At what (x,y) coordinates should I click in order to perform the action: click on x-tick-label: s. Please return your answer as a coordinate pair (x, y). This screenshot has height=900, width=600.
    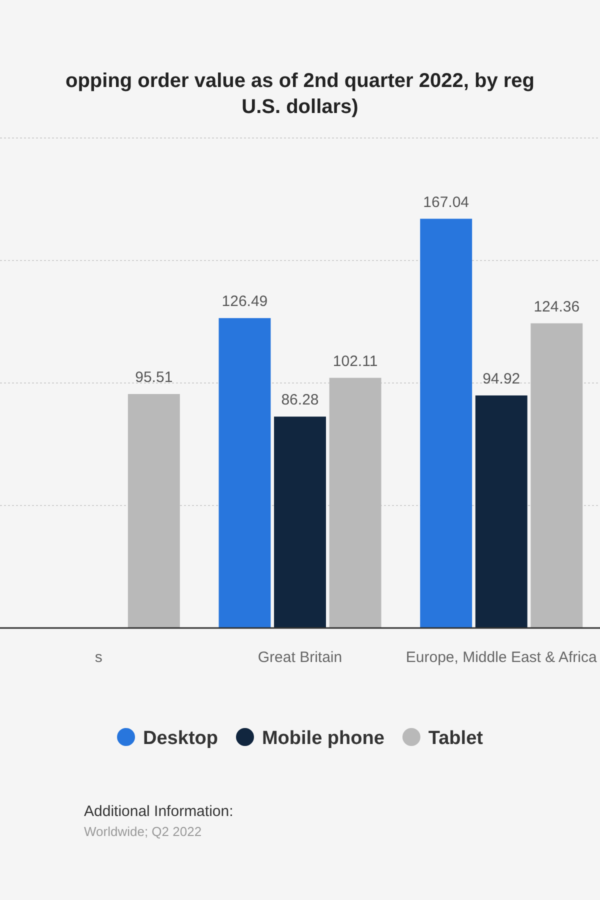
    Looking at the image, I should click on (98, 657).